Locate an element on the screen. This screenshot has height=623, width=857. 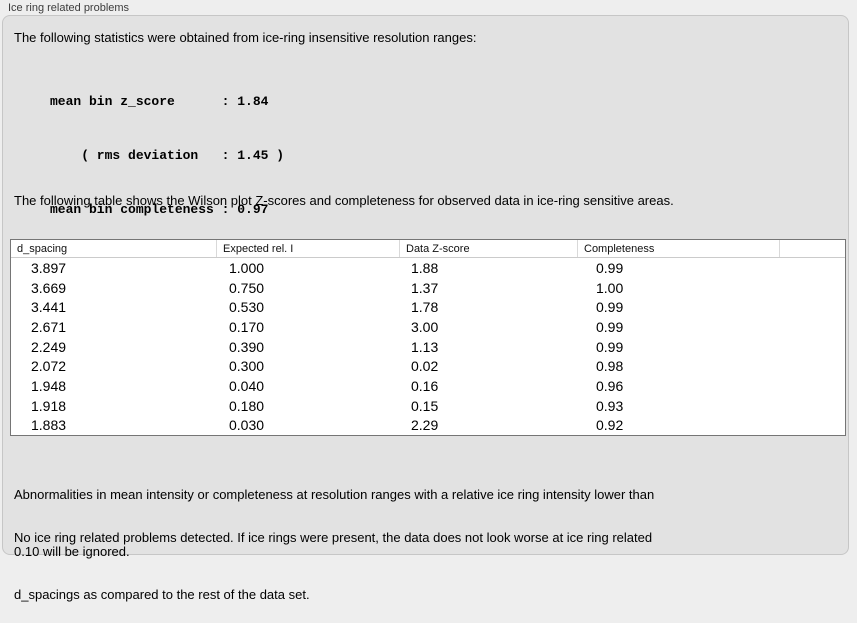
table-cell: 0.390 is located at coordinates (247, 346).